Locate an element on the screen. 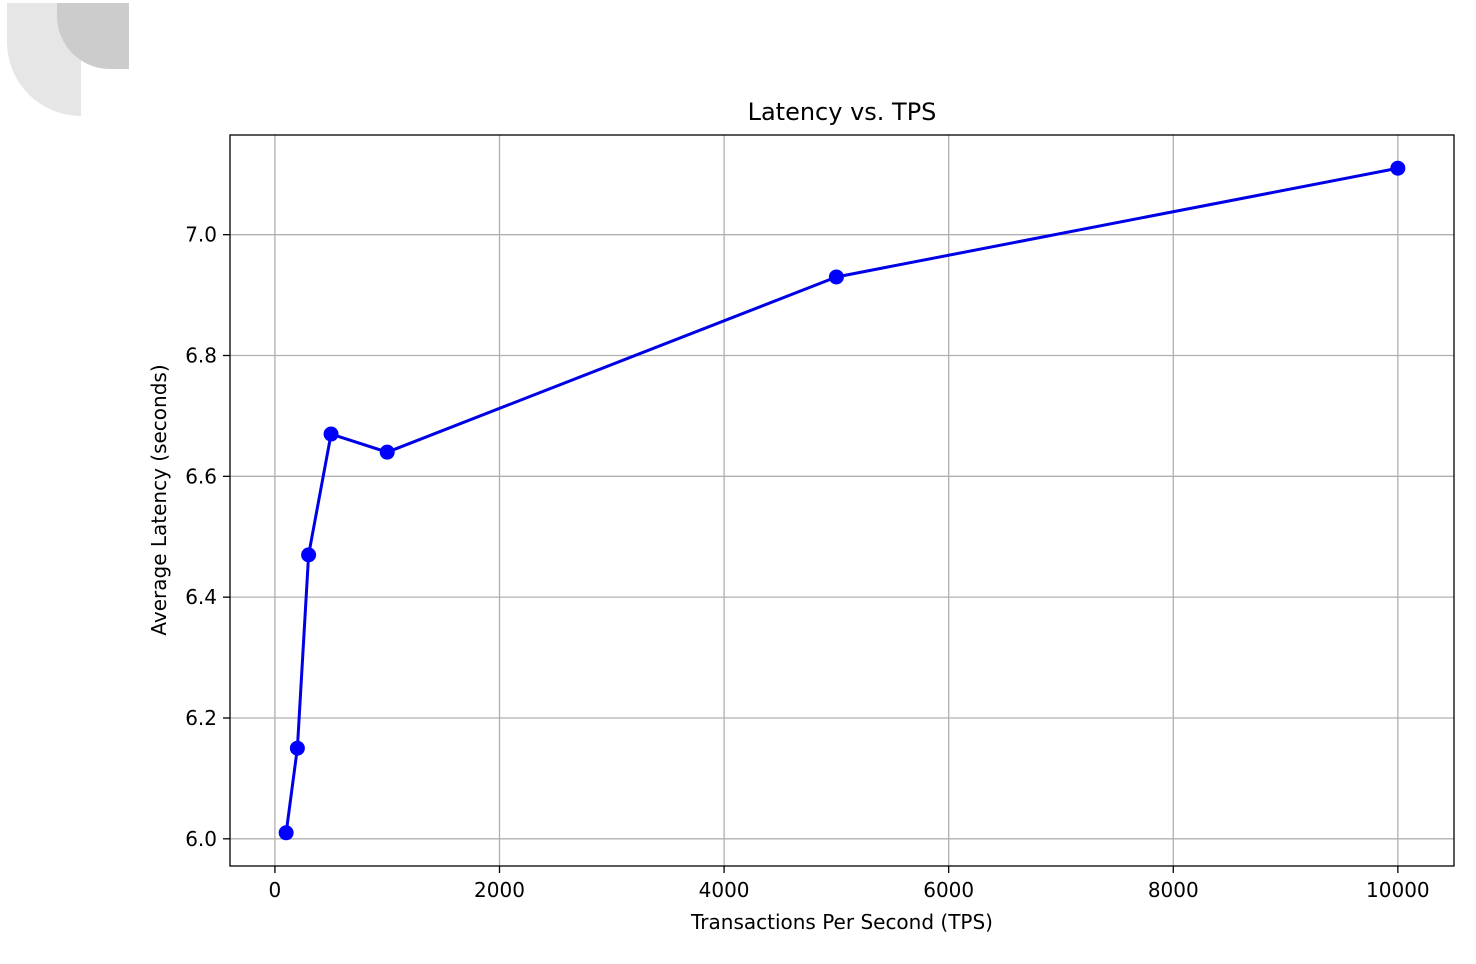 This screenshot has height=964, width=1476. x-tick-label: 4000 is located at coordinates (724, 890).